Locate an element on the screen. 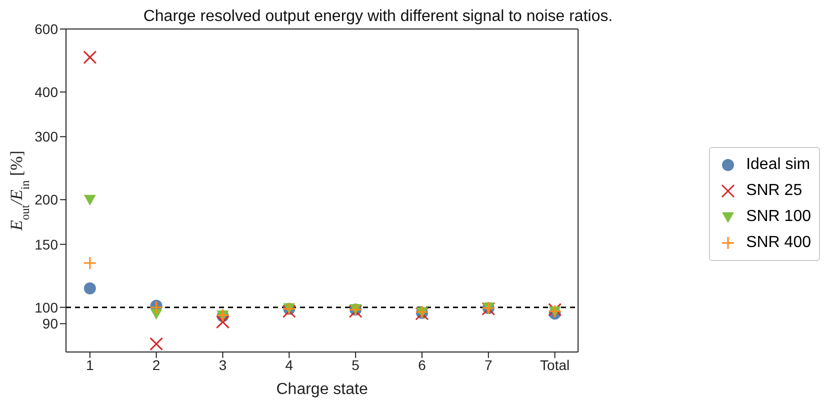  y-tick-label: 150 is located at coordinates (46, 244).